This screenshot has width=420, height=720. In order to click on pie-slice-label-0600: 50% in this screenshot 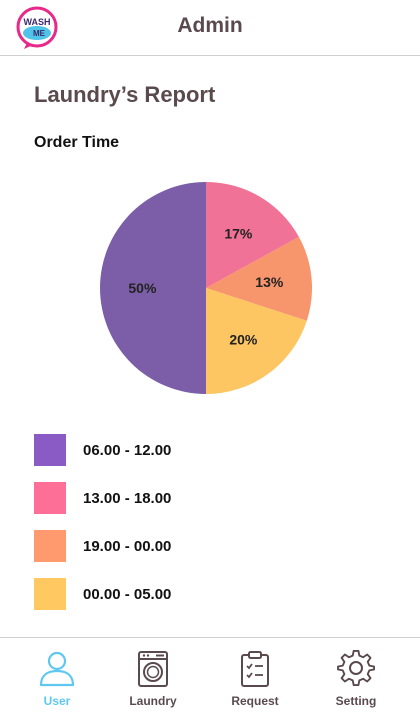, I will do `click(142, 288)`.